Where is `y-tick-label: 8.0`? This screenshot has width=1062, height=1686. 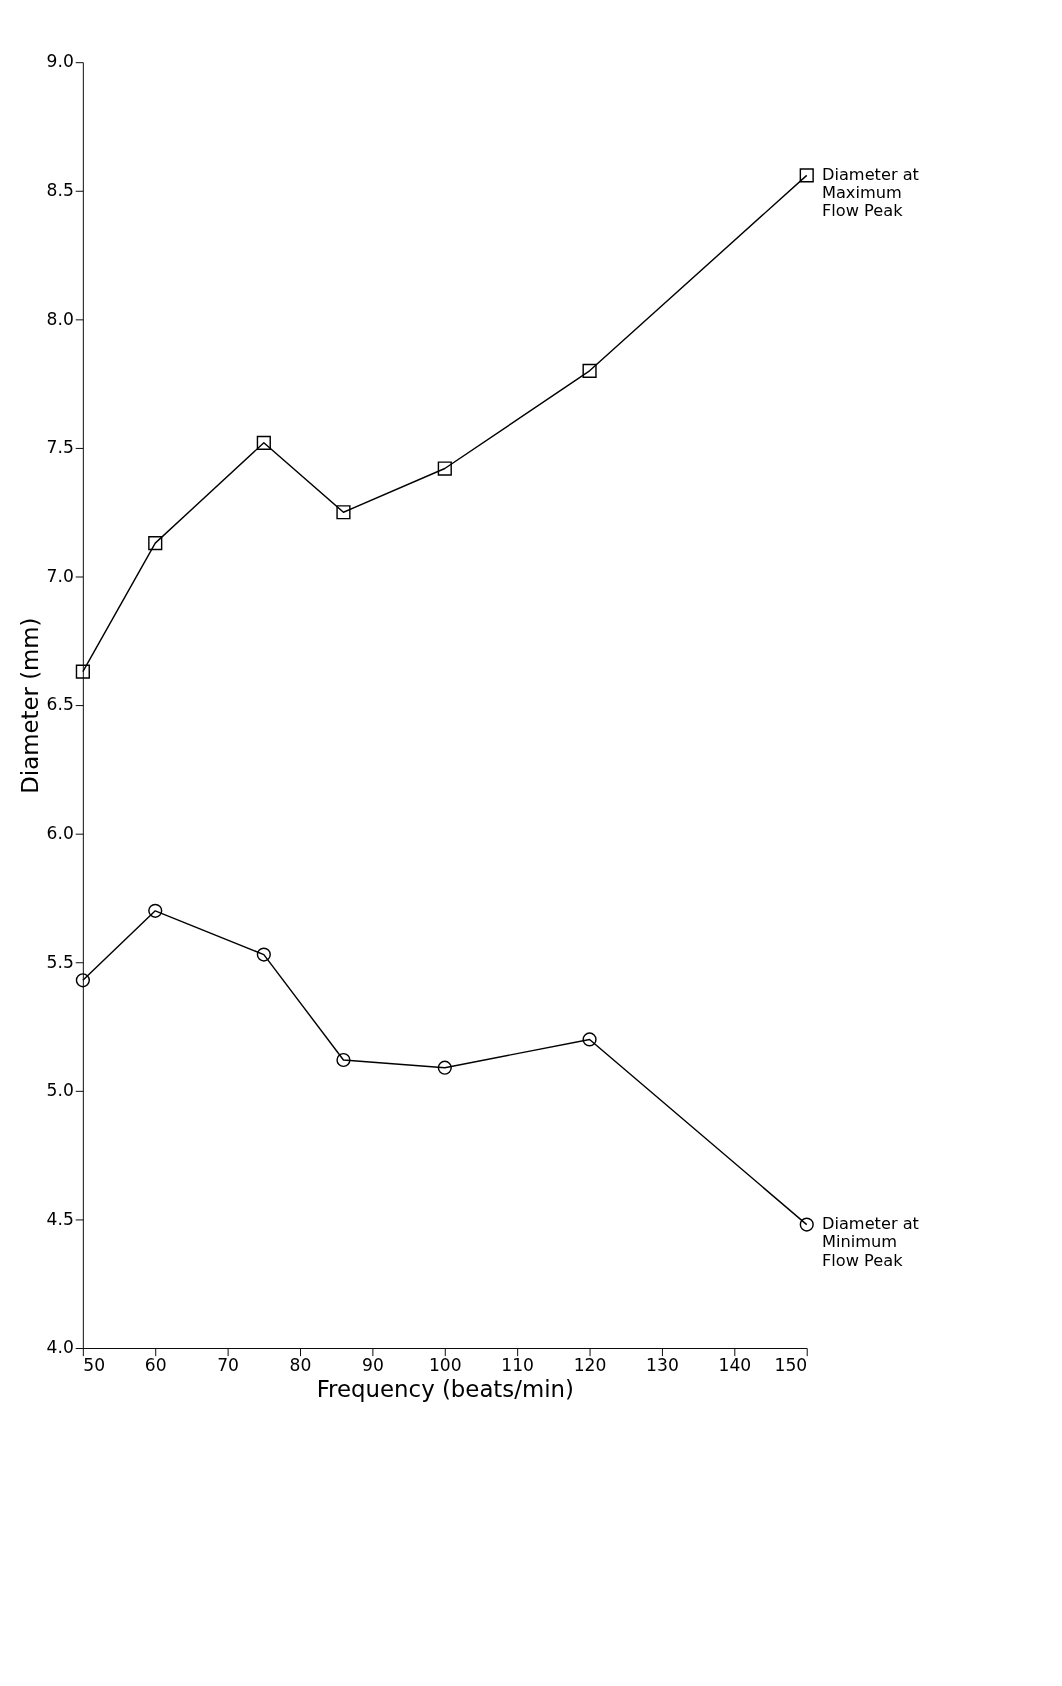
y-tick-label: 8.0 is located at coordinates (60, 318).